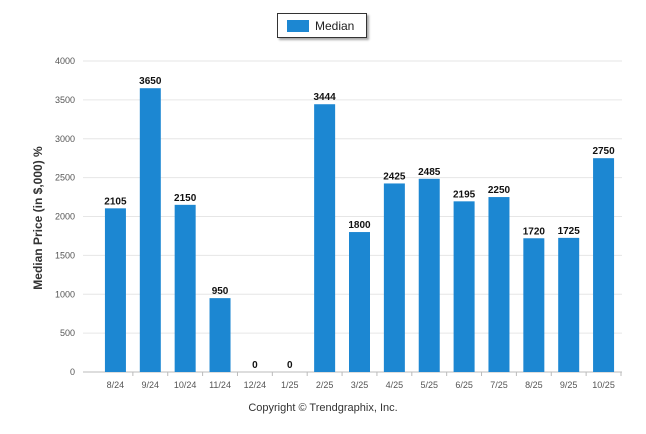 This screenshot has width=646, height=434. I want to click on x-tick-label: 12/24, so click(255, 385).